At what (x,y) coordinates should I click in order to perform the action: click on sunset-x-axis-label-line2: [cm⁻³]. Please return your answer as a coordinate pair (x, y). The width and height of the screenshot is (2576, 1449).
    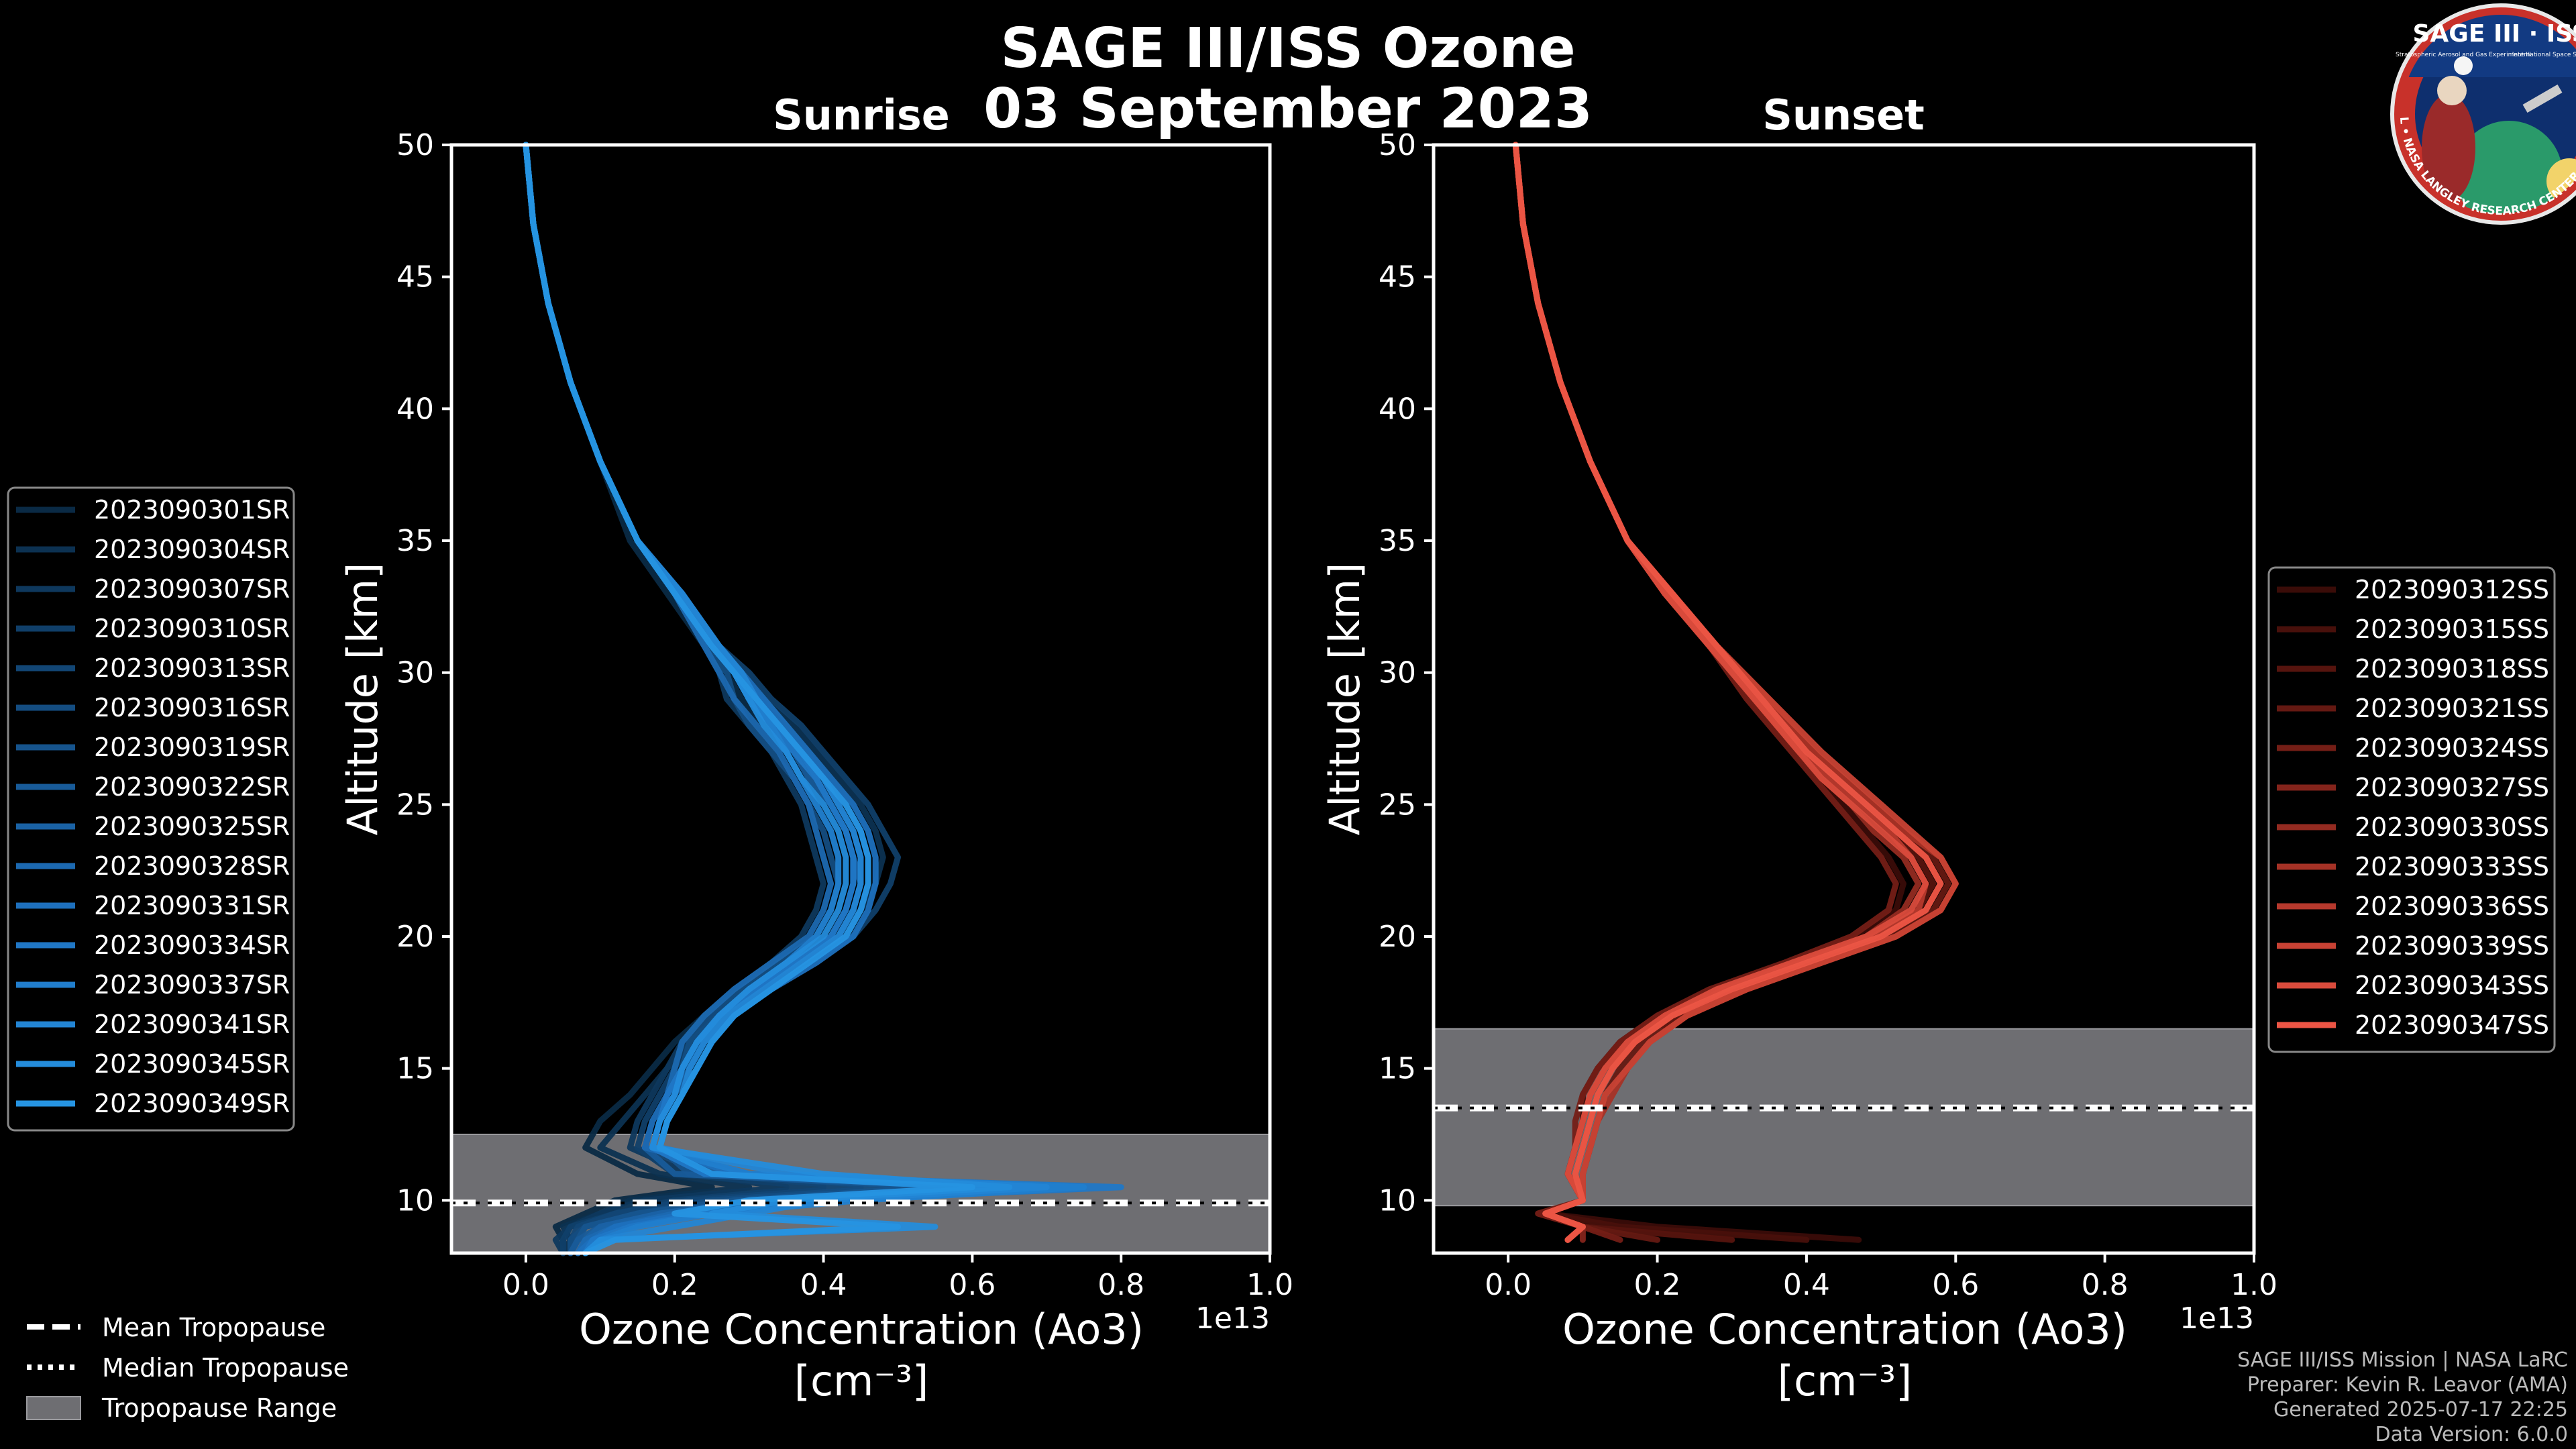
    Looking at the image, I should click on (1845, 1380).